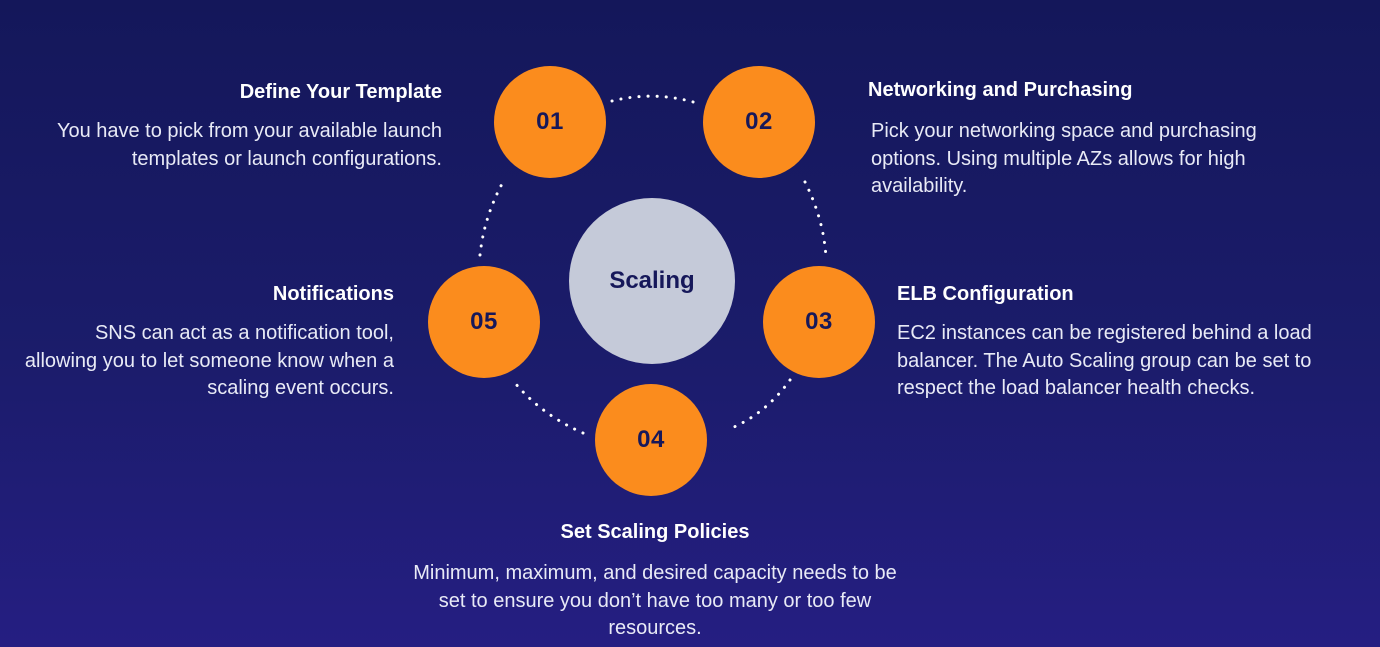 The width and height of the screenshot is (1380, 647). I want to click on step-05-number: 05, so click(484, 321).